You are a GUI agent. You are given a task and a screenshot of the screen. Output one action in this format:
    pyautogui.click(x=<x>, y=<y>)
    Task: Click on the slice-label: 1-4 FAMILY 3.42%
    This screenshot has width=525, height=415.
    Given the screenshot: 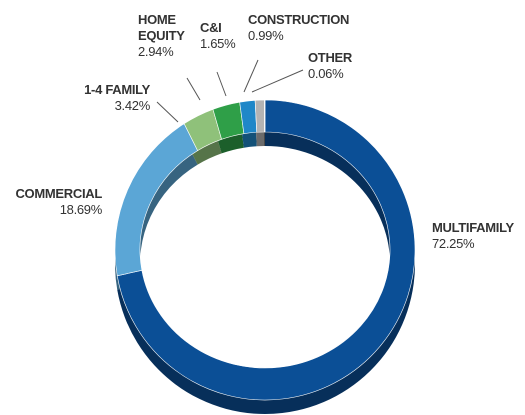 What is the action you would take?
    pyautogui.click(x=117, y=98)
    